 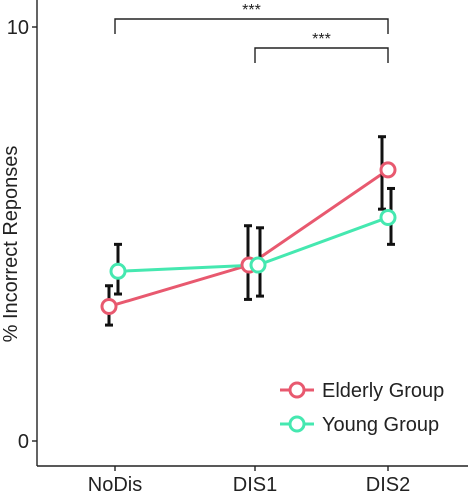 What do you see at coordinates (255, 485) in the screenshot?
I see `x-tick-label: DIS1` at bounding box center [255, 485].